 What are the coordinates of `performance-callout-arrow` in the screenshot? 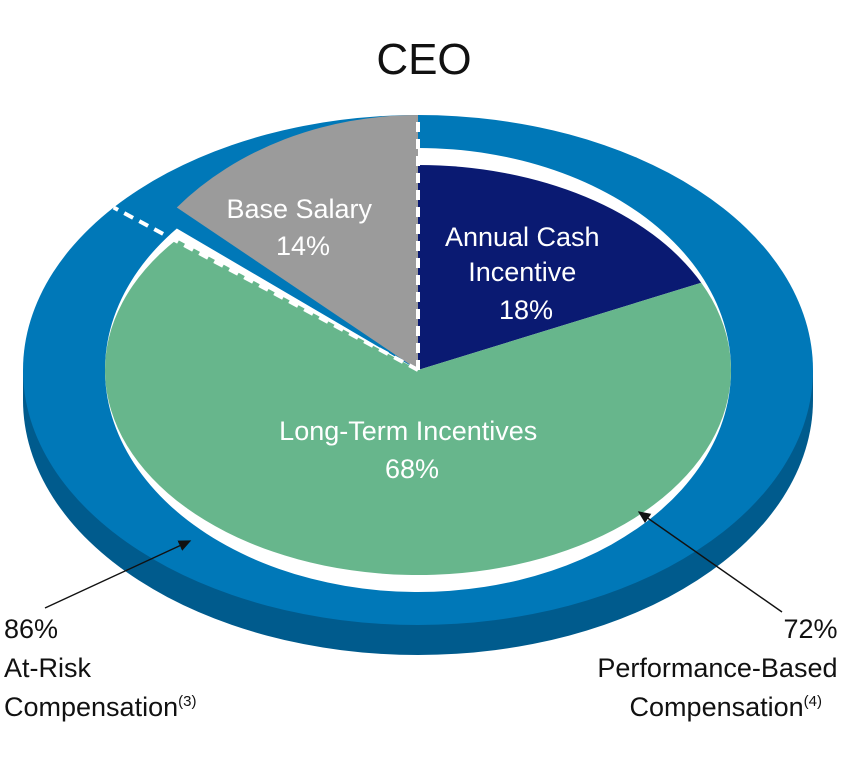 It's located at (710, 562).